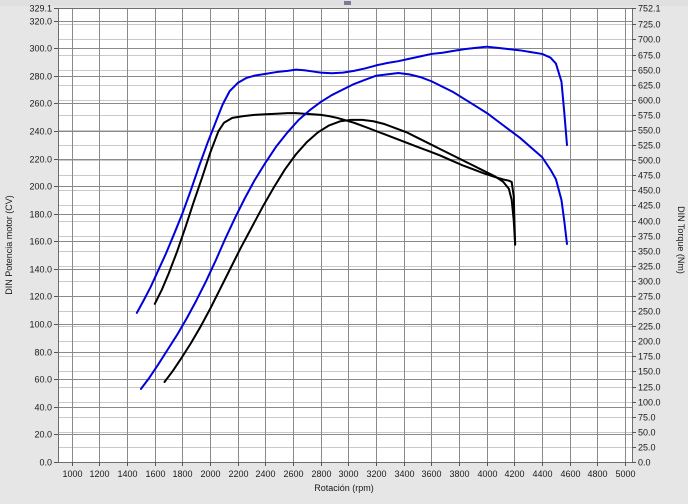  Describe the element at coordinates (542, 474) in the screenshot. I see `tick-label-x: 4400` at that location.